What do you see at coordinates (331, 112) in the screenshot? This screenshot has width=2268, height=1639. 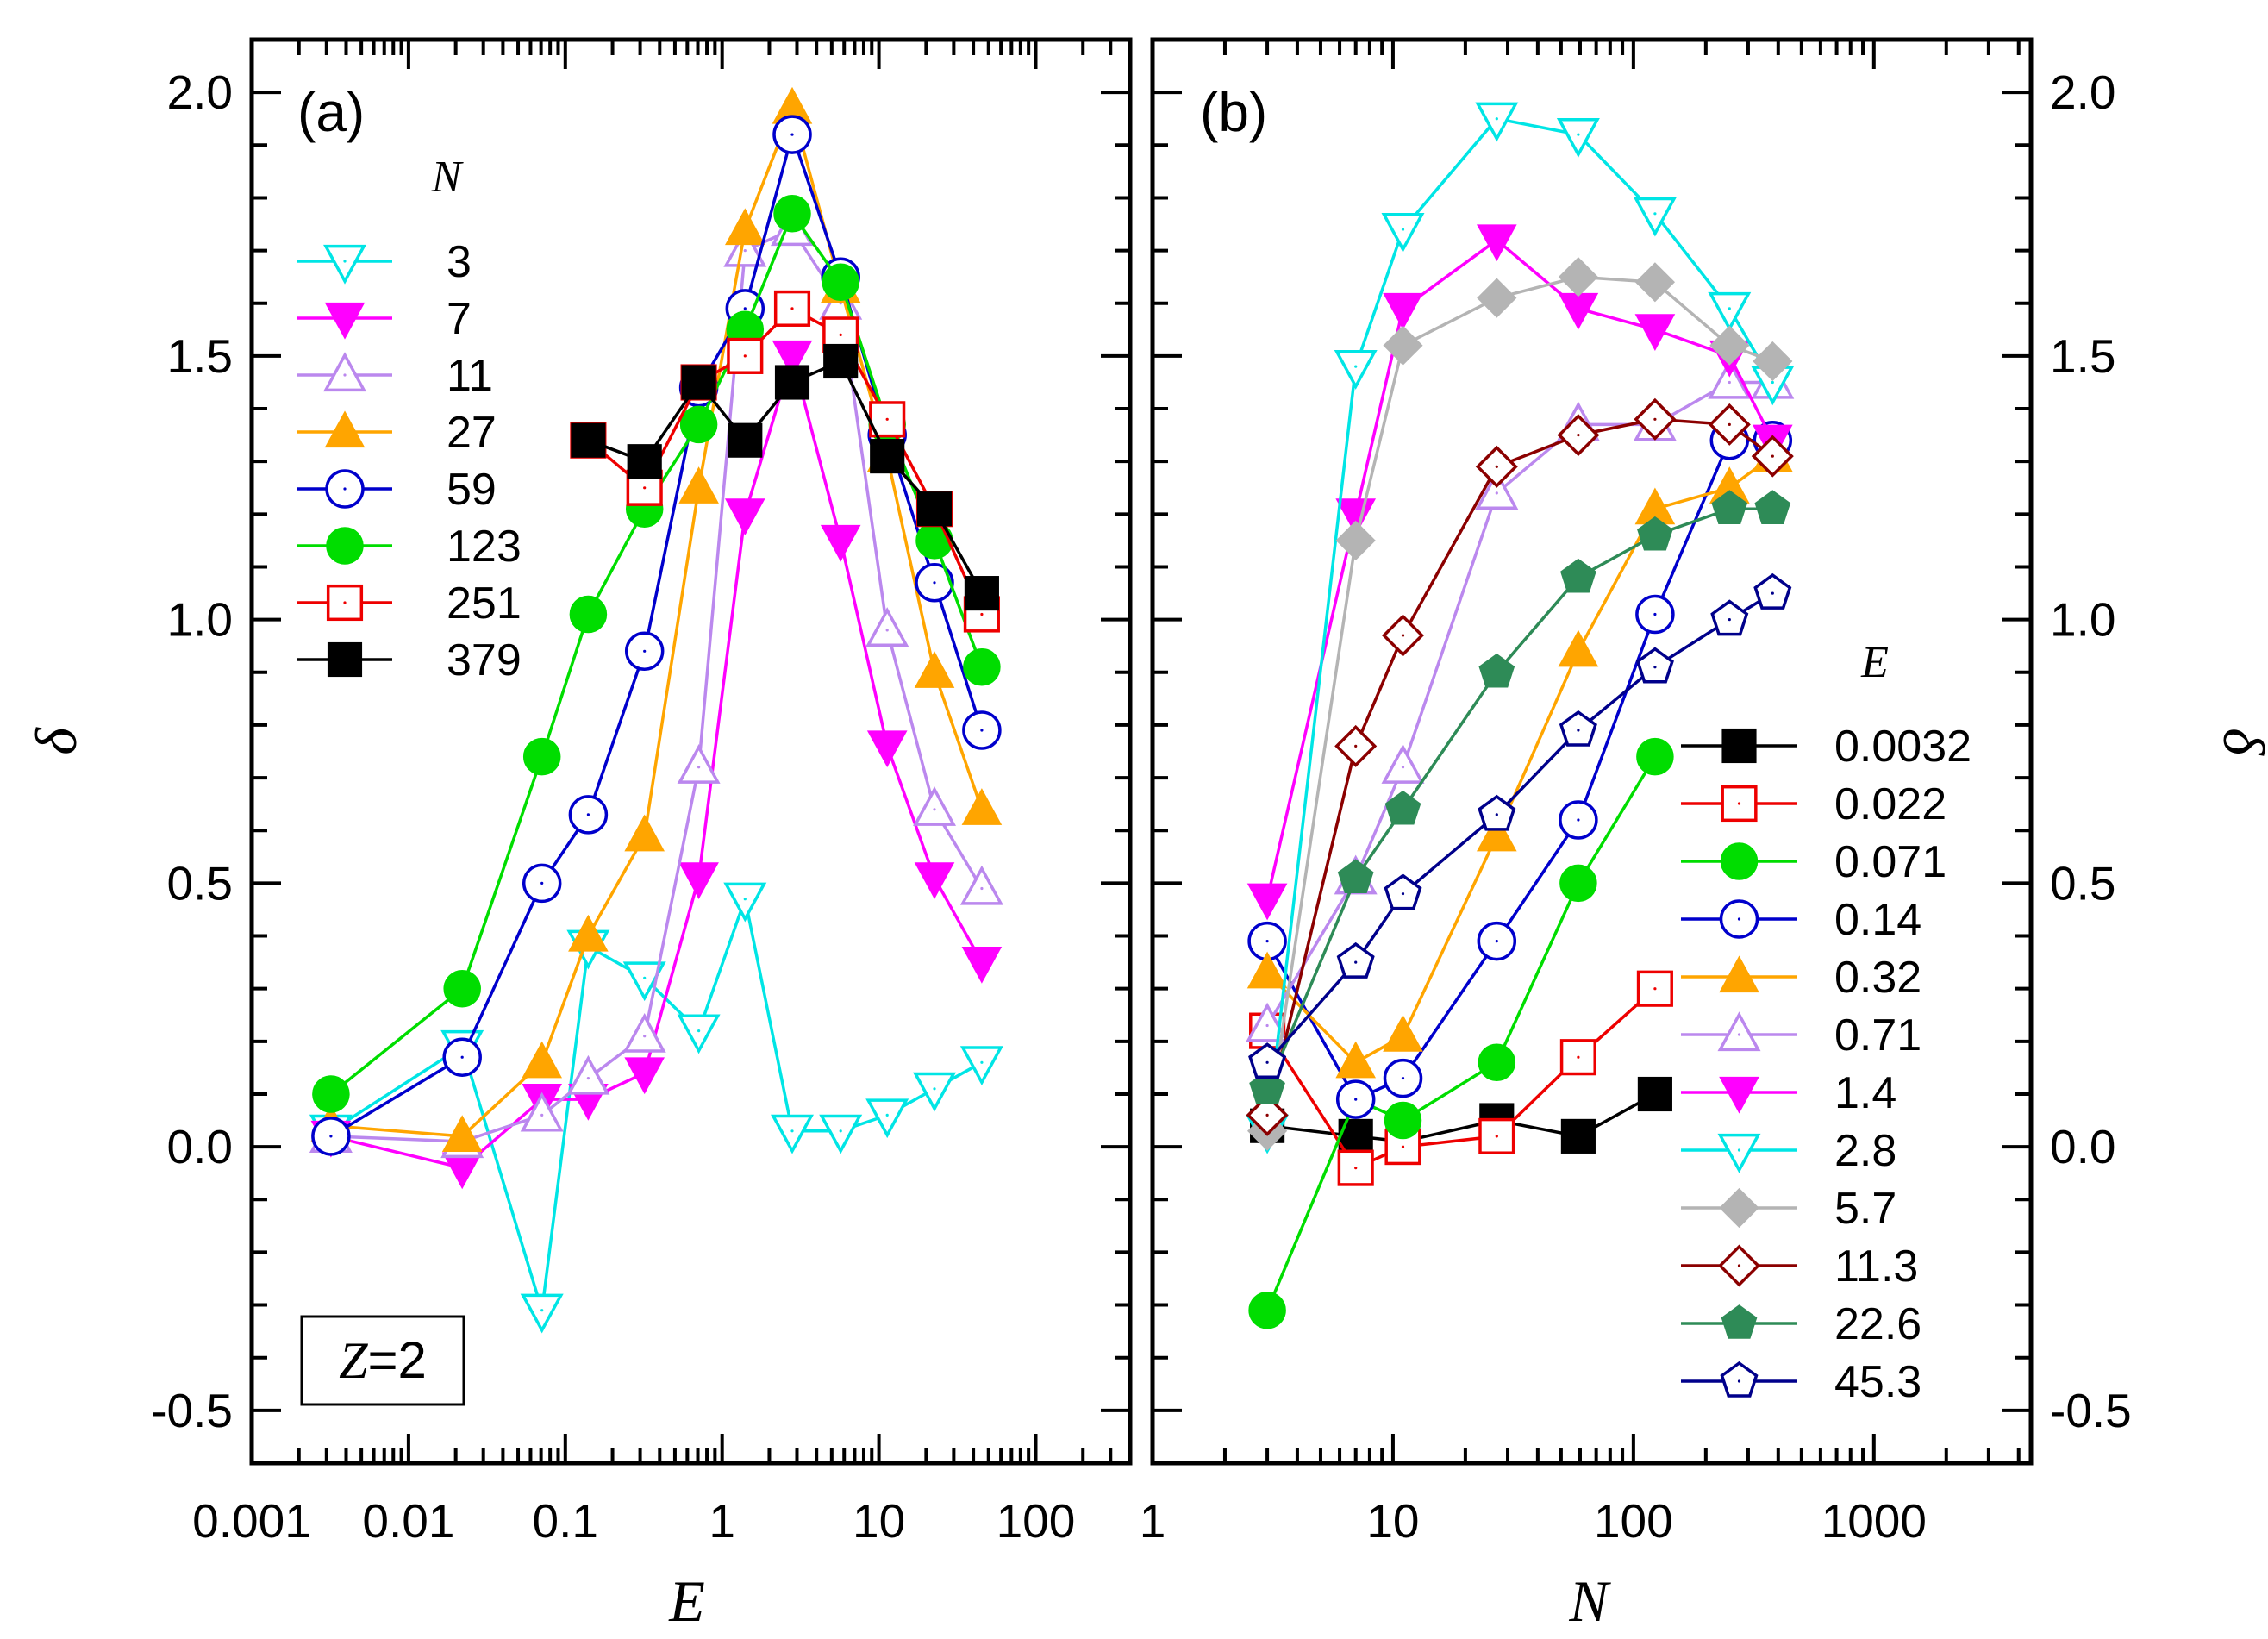 I see `panel-a-label: (a)` at bounding box center [331, 112].